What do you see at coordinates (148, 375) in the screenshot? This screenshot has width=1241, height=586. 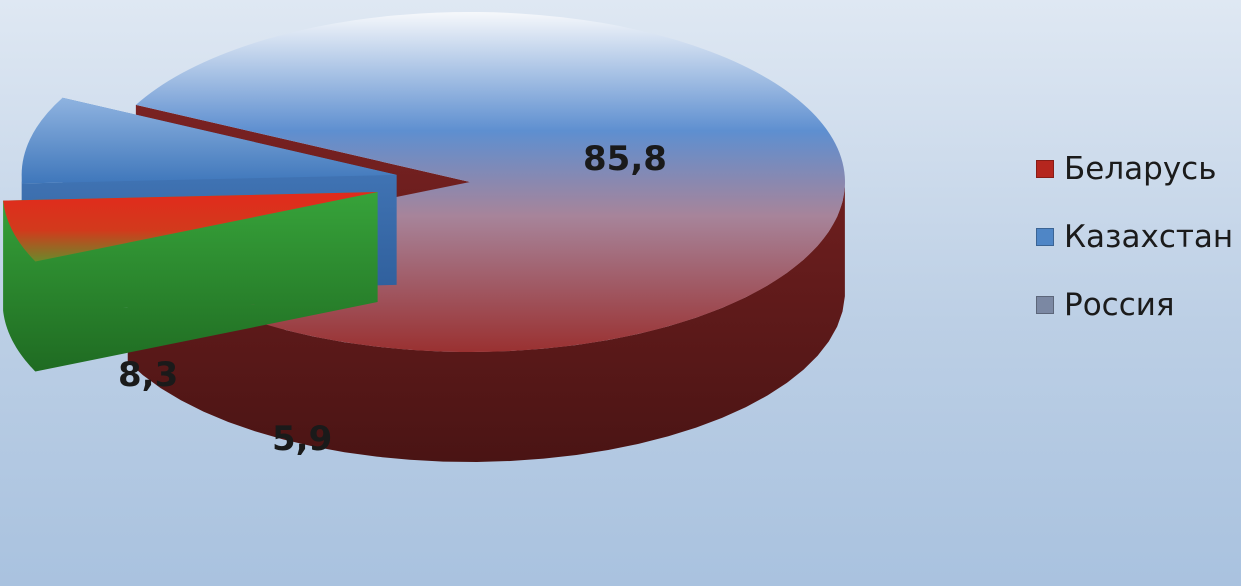 I see `data-label-kazakhstan: 8,3` at bounding box center [148, 375].